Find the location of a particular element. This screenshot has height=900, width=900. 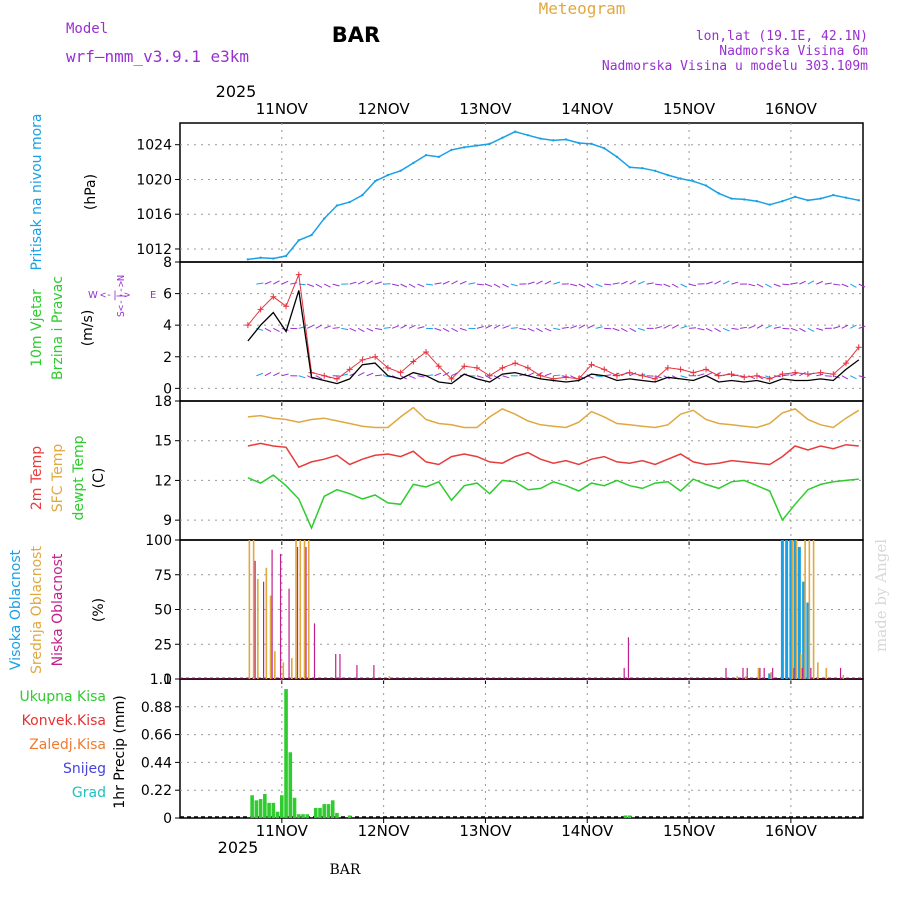

y-tick-label: 8 is located at coordinates (167, 263).